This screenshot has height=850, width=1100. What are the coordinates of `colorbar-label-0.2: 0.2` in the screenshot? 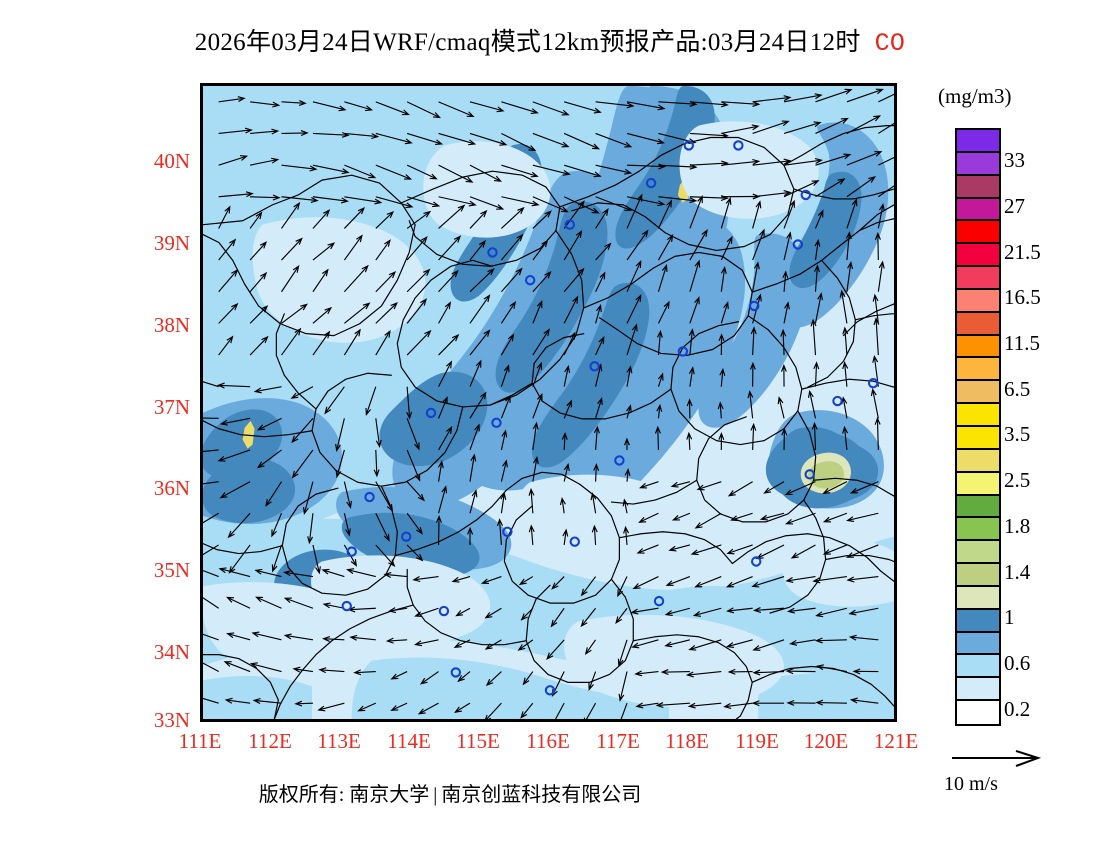 It's located at (1017, 708).